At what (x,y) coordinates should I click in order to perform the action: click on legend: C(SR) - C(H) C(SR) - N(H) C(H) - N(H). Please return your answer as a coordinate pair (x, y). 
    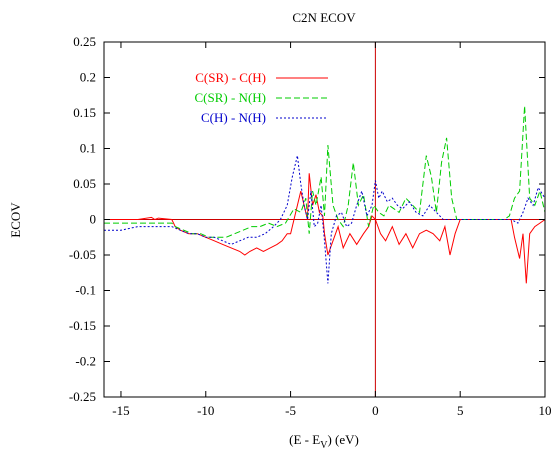
    Looking at the image, I should click on (261, 97).